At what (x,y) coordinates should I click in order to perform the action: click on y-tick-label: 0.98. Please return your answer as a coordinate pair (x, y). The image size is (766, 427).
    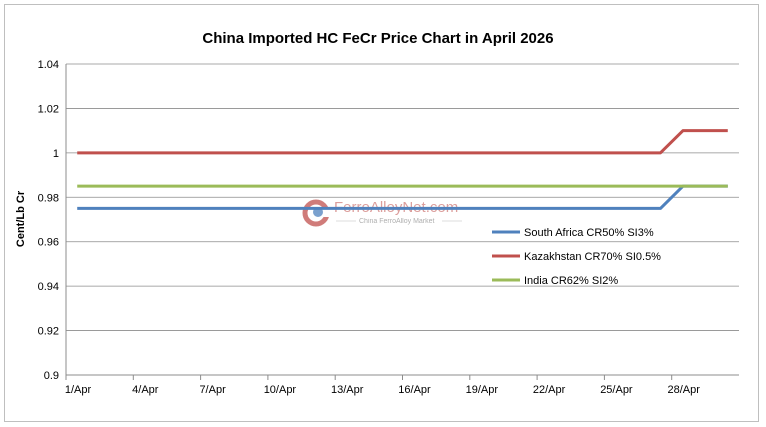
    Looking at the image, I should click on (48, 198).